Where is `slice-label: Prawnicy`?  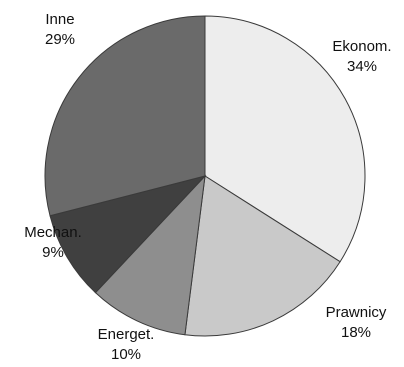 slice-label: Prawnicy is located at coordinates (356, 312).